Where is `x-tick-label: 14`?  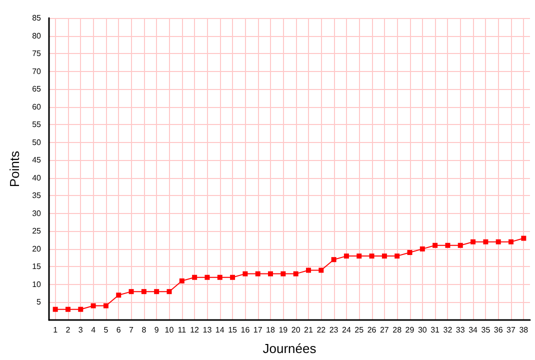 x-tick-label: 14 is located at coordinates (220, 330).